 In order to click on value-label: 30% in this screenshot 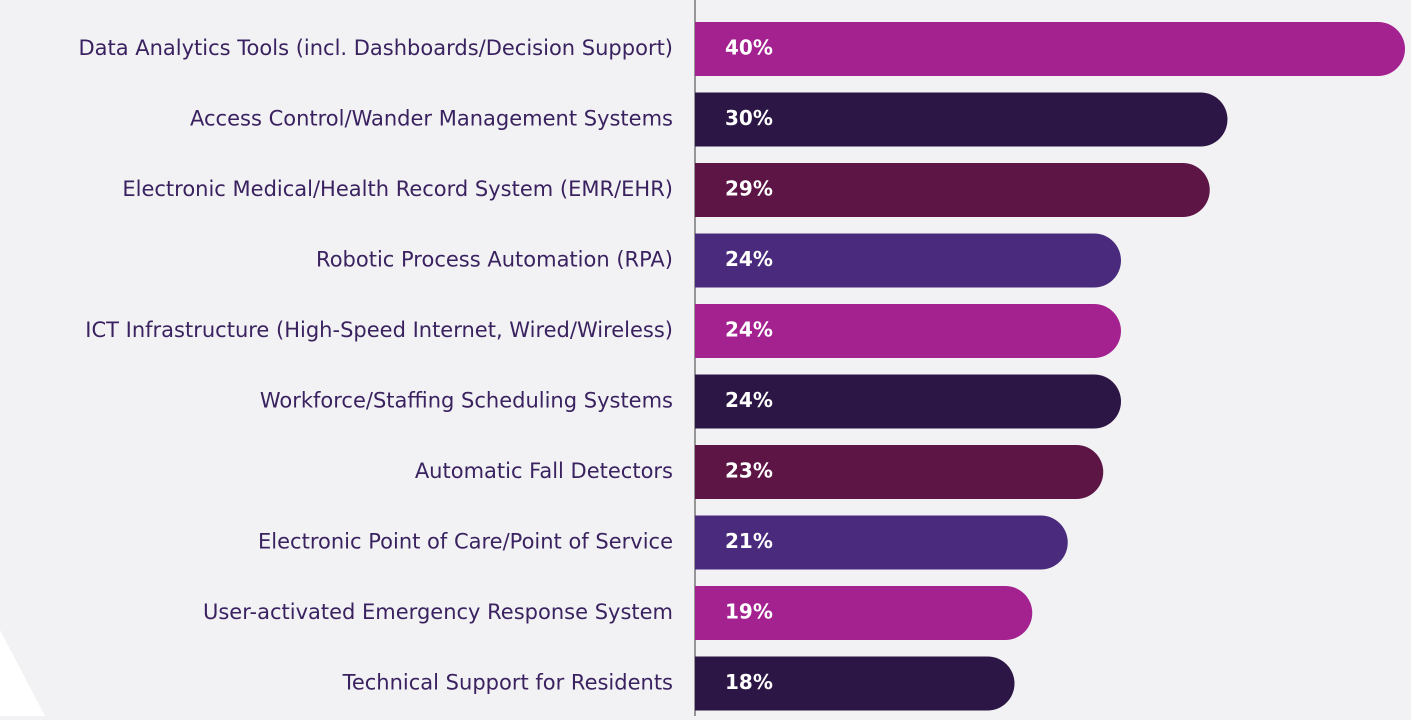, I will do `click(749, 118)`.